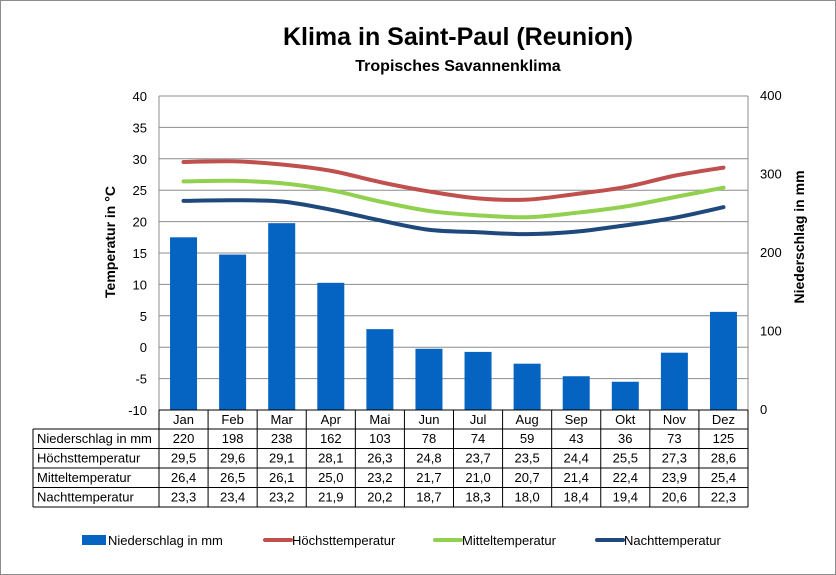  Describe the element at coordinates (140, 96) in the screenshot. I see `left-tick-label: 40` at that location.